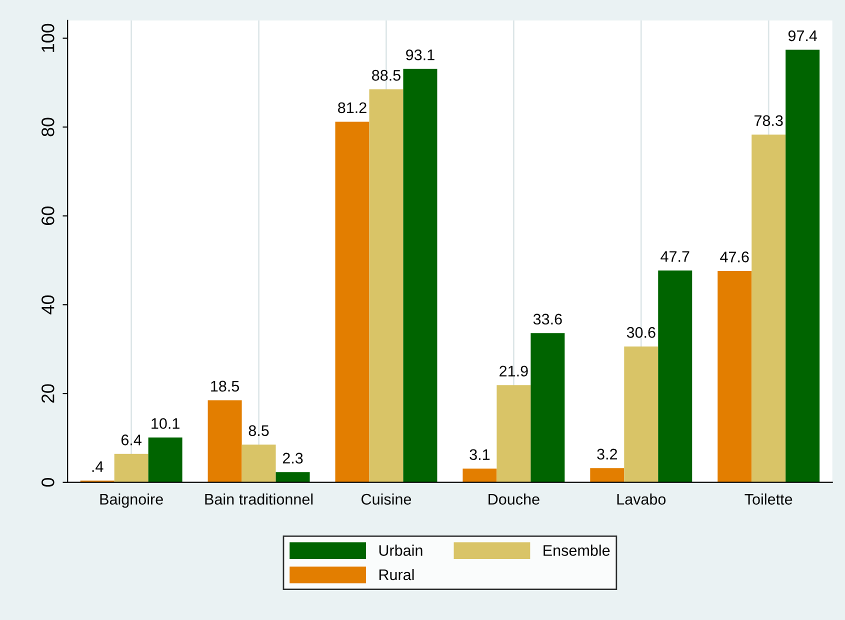 Image resolution: width=845 pixels, height=620 pixels. Describe the element at coordinates (387, 499) in the screenshot. I see `x-tick-label: Cuisine` at that location.